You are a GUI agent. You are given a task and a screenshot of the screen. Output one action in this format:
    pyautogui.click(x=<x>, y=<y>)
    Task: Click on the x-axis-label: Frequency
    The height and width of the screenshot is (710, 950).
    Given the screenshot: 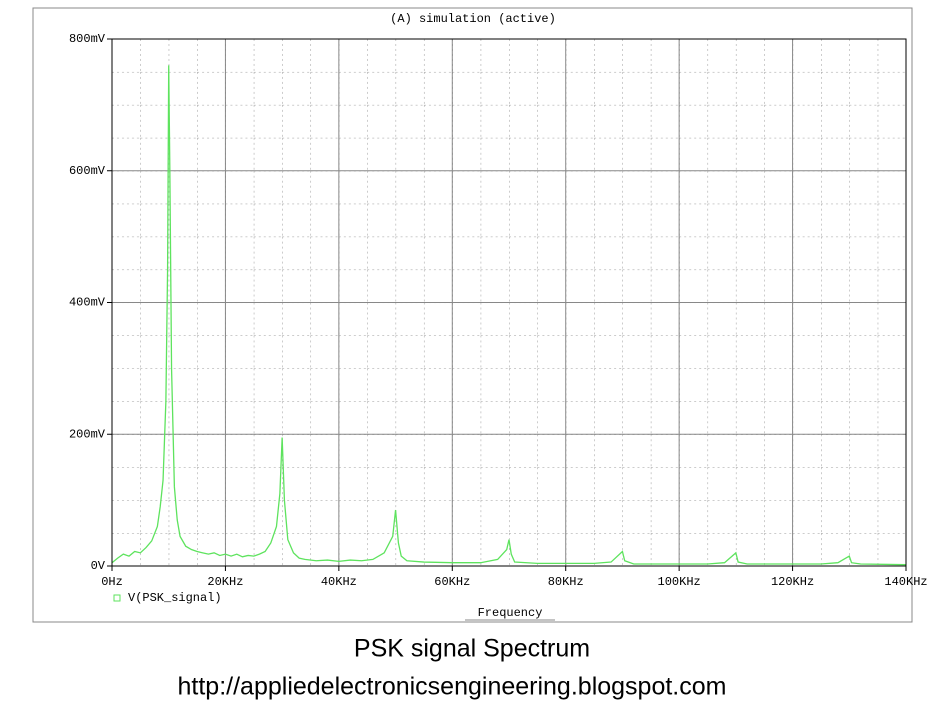 What is the action you would take?
    pyautogui.click(x=510, y=613)
    